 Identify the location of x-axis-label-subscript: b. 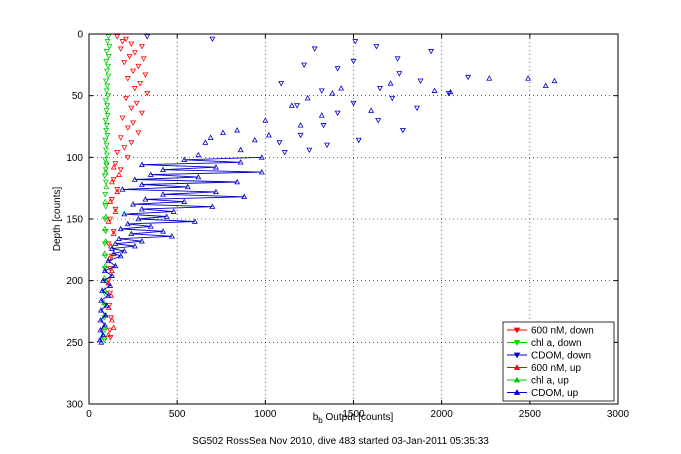
(320, 420).